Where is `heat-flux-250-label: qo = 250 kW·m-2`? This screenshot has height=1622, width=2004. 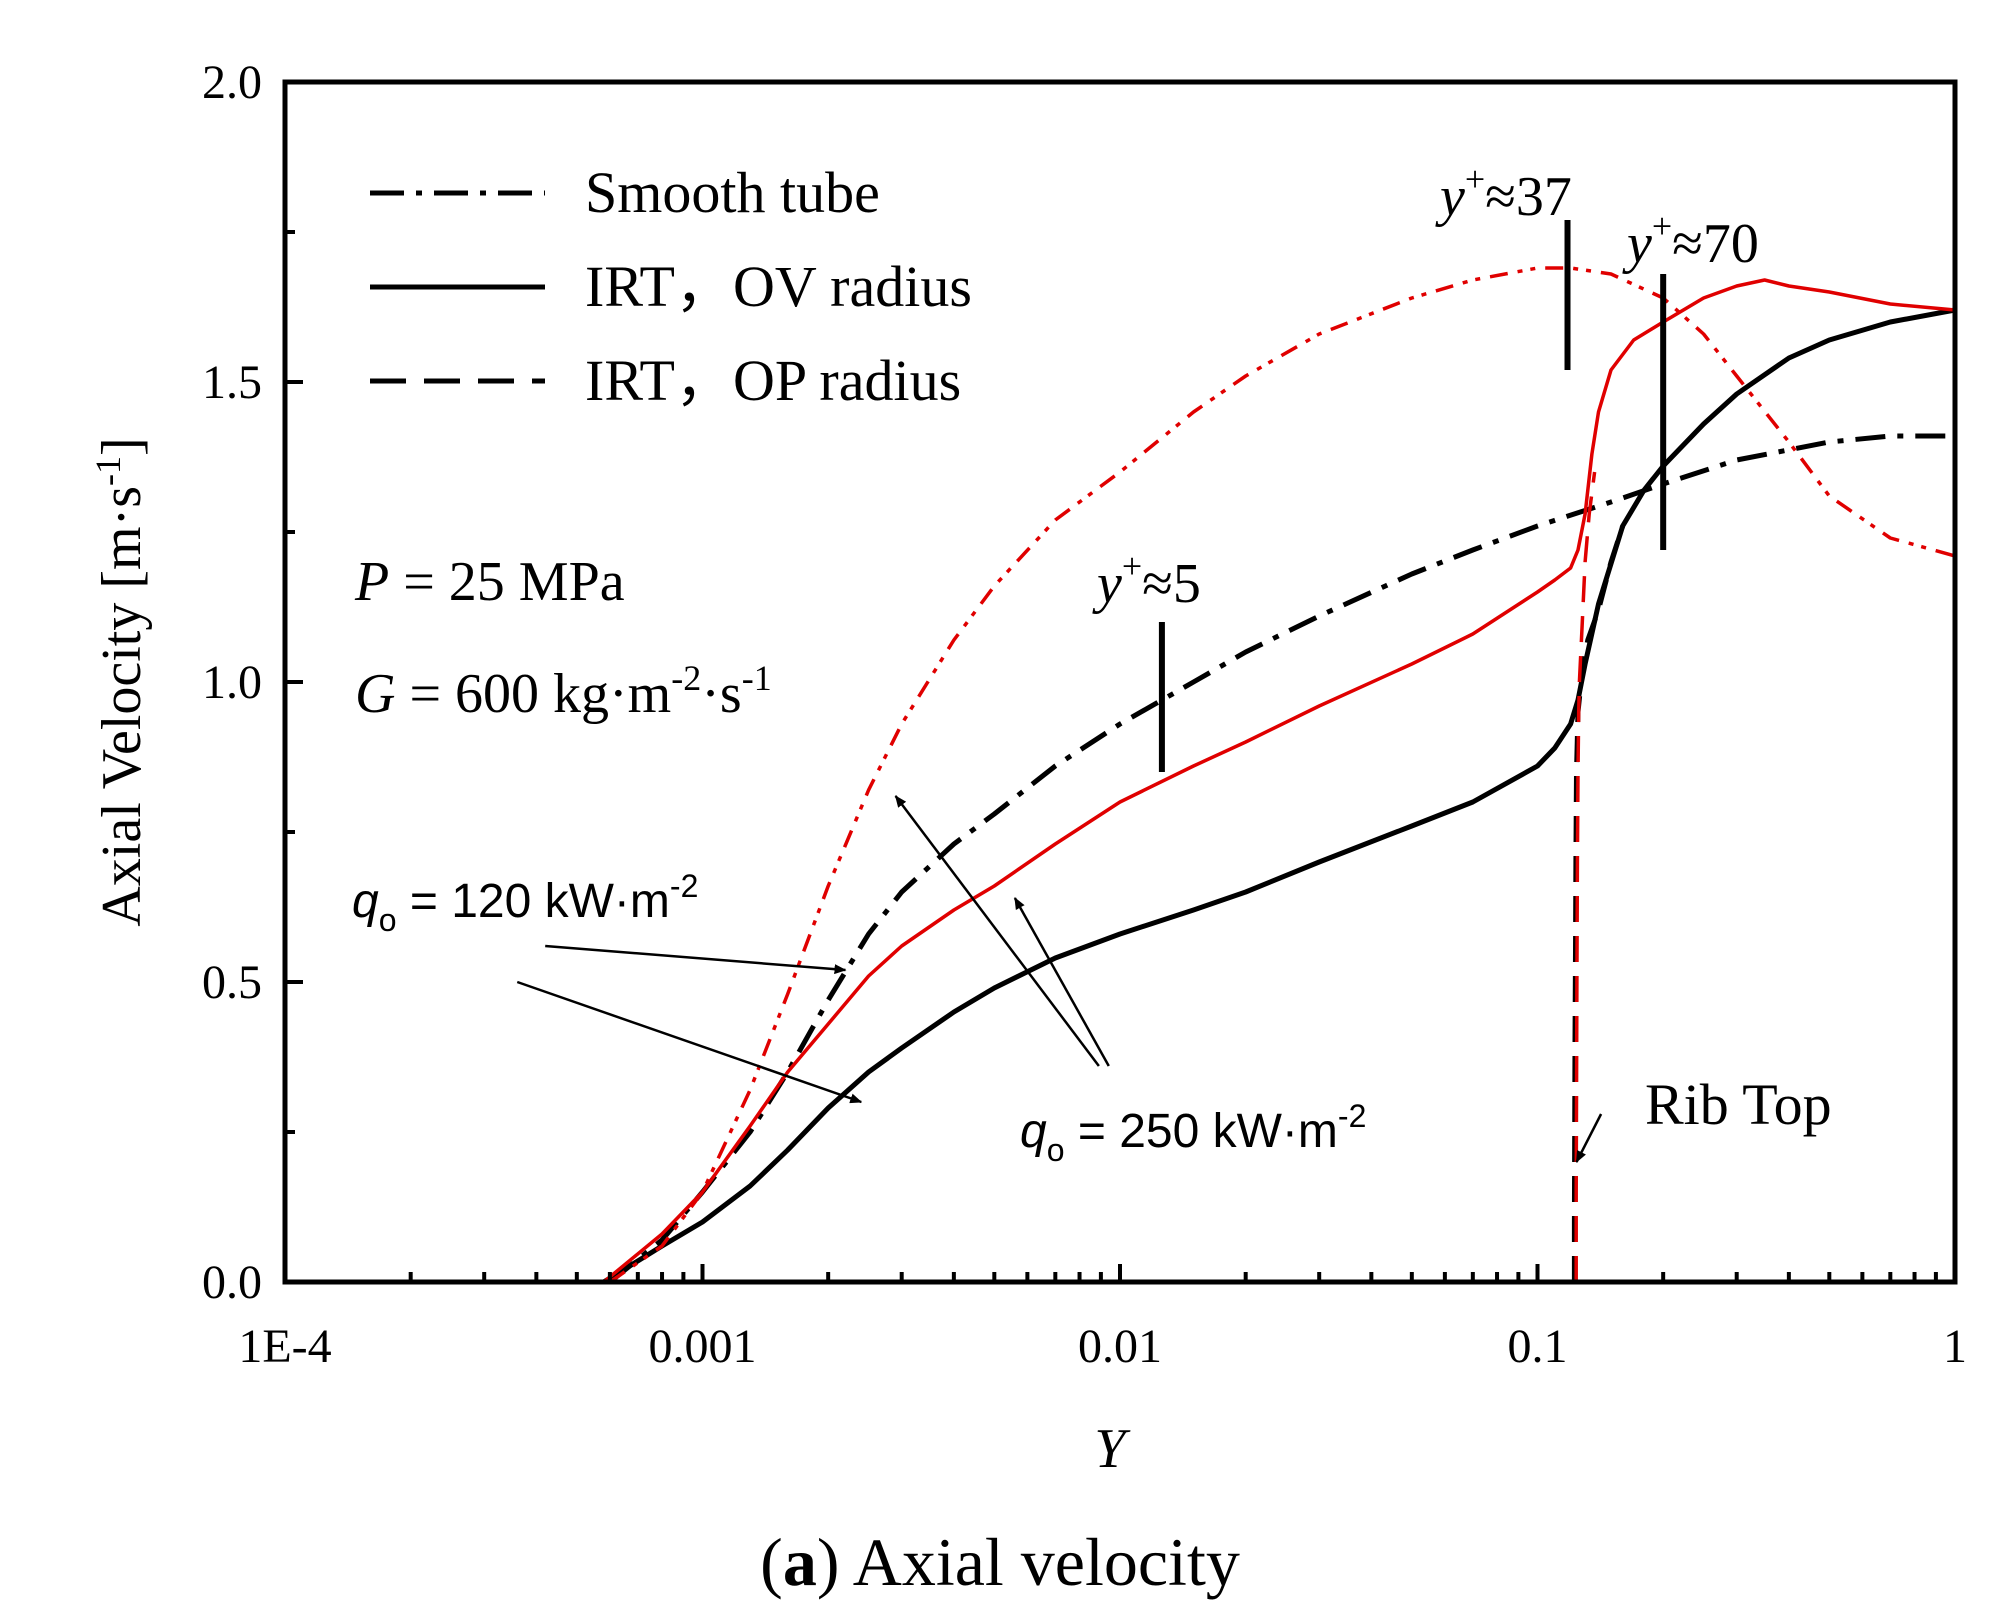 heat-flux-250-label: qo = 250 kW·m-2 is located at coordinates (1193, 1133).